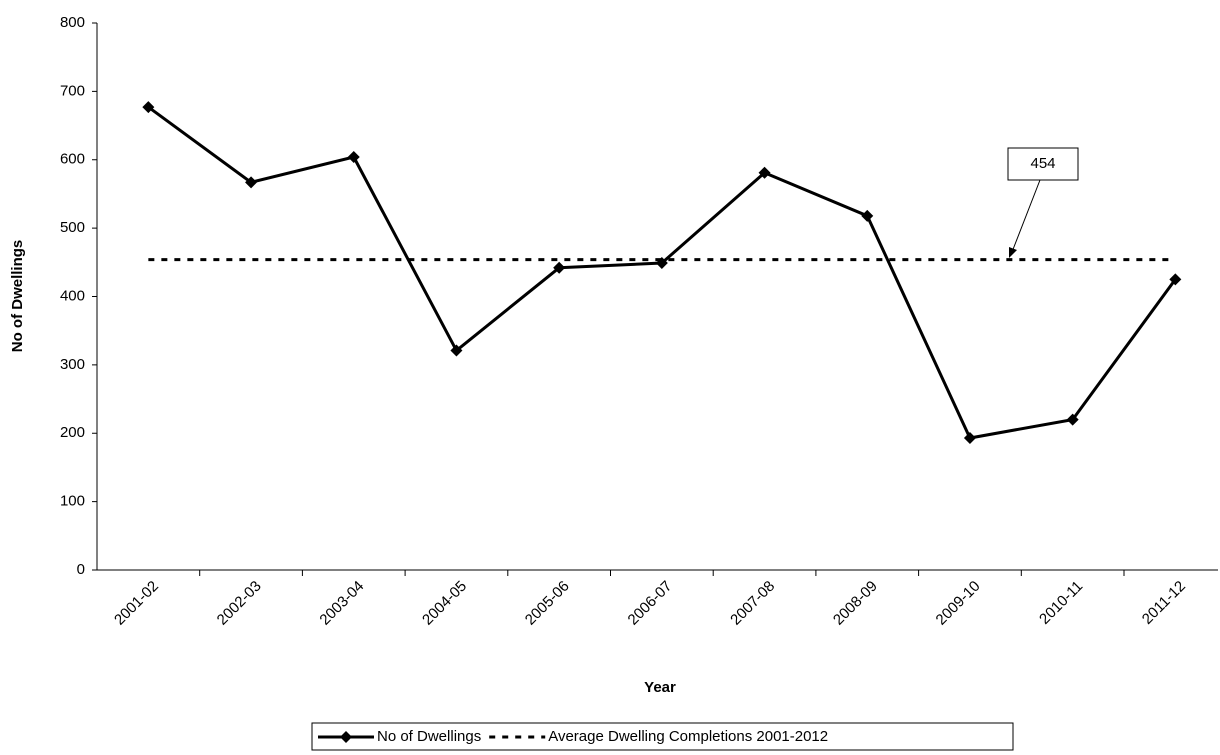  What do you see at coordinates (72, 90) in the screenshot?
I see `y-tick-label: 700` at bounding box center [72, 90].